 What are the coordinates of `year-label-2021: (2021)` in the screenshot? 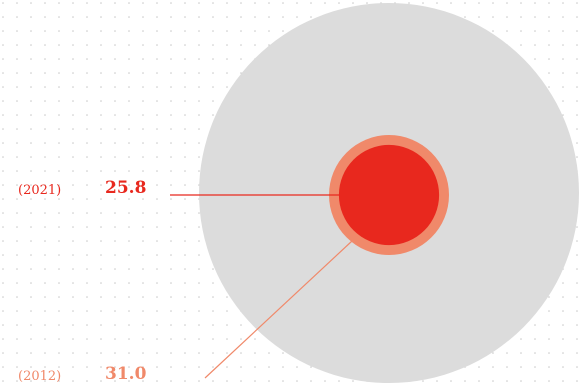 It's located at (39, 190).